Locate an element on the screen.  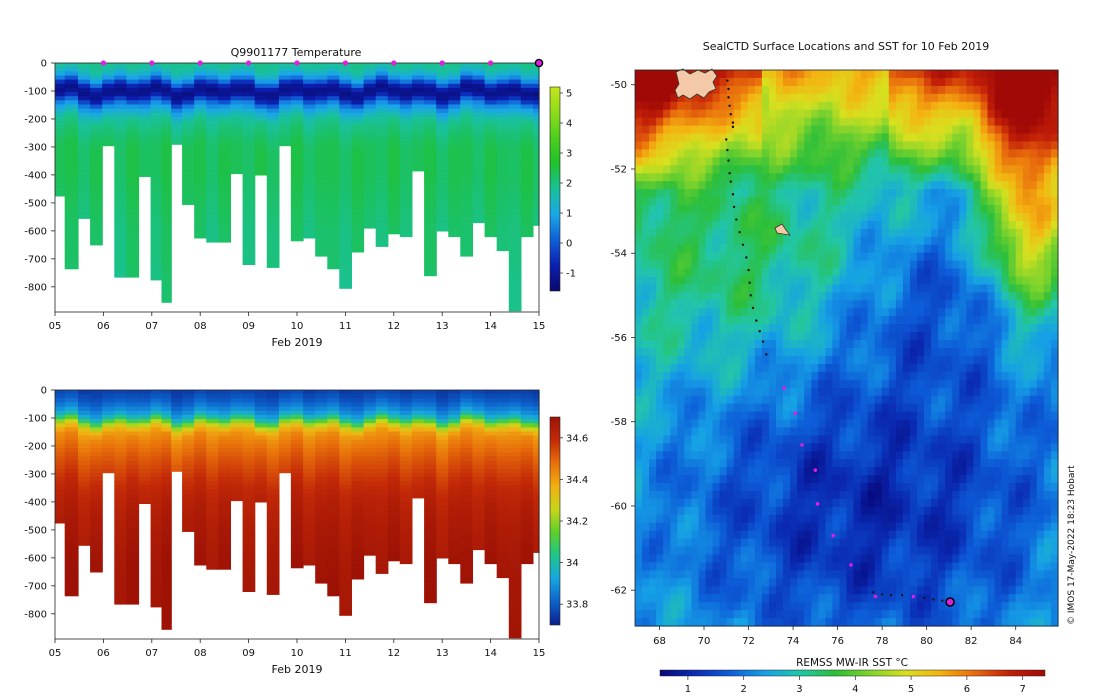
y-tick-label: -400 is located at coordinates (35, 175).